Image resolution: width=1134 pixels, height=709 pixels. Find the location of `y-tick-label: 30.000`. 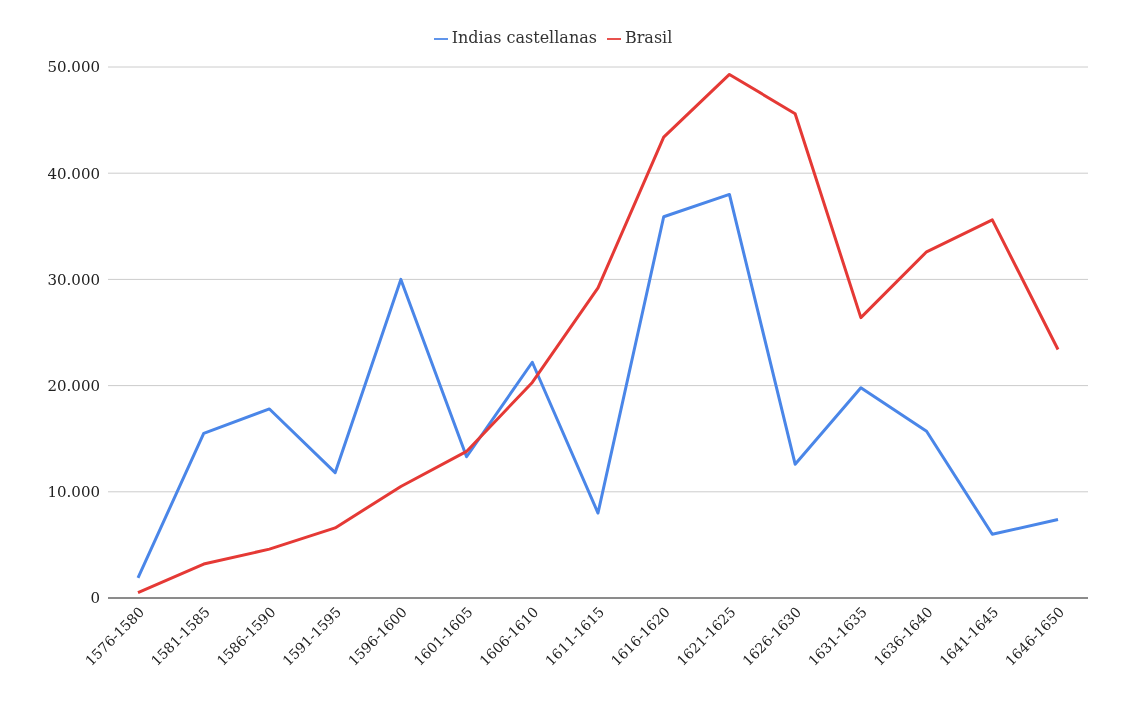

y-tick-label: 30.000 is located at coordinates (73, 279).